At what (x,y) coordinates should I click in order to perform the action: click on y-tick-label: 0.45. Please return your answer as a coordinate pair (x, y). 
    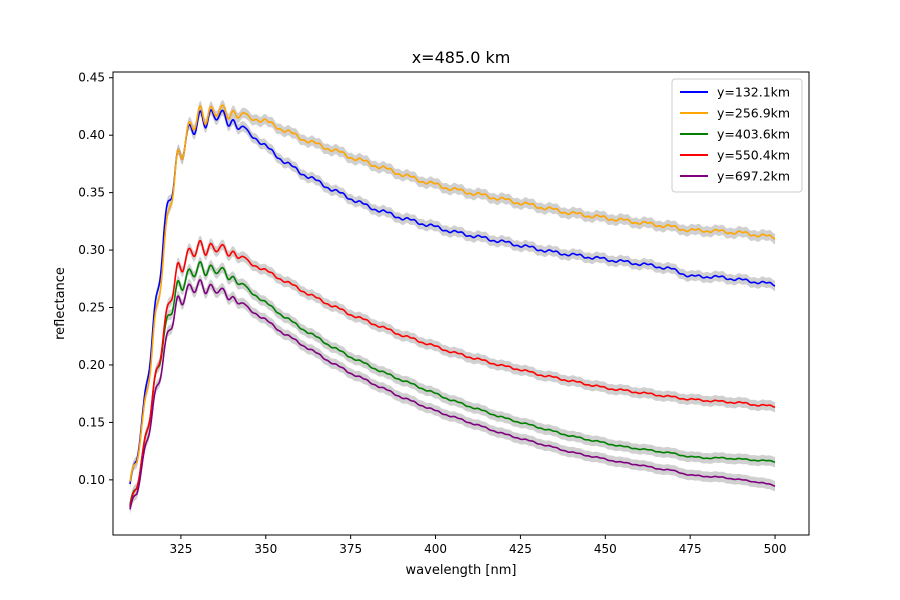
    Looking at the image, I should click on (91, 78).